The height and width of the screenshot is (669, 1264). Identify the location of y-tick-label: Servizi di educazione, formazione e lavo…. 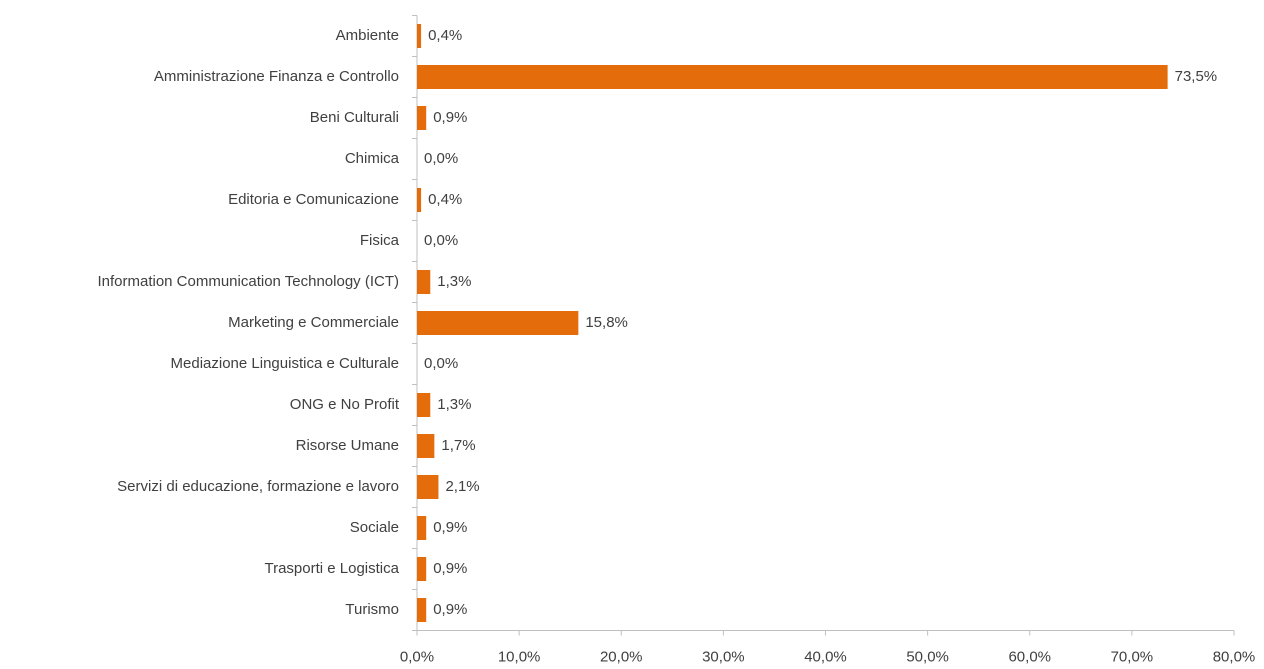
(258, 486).